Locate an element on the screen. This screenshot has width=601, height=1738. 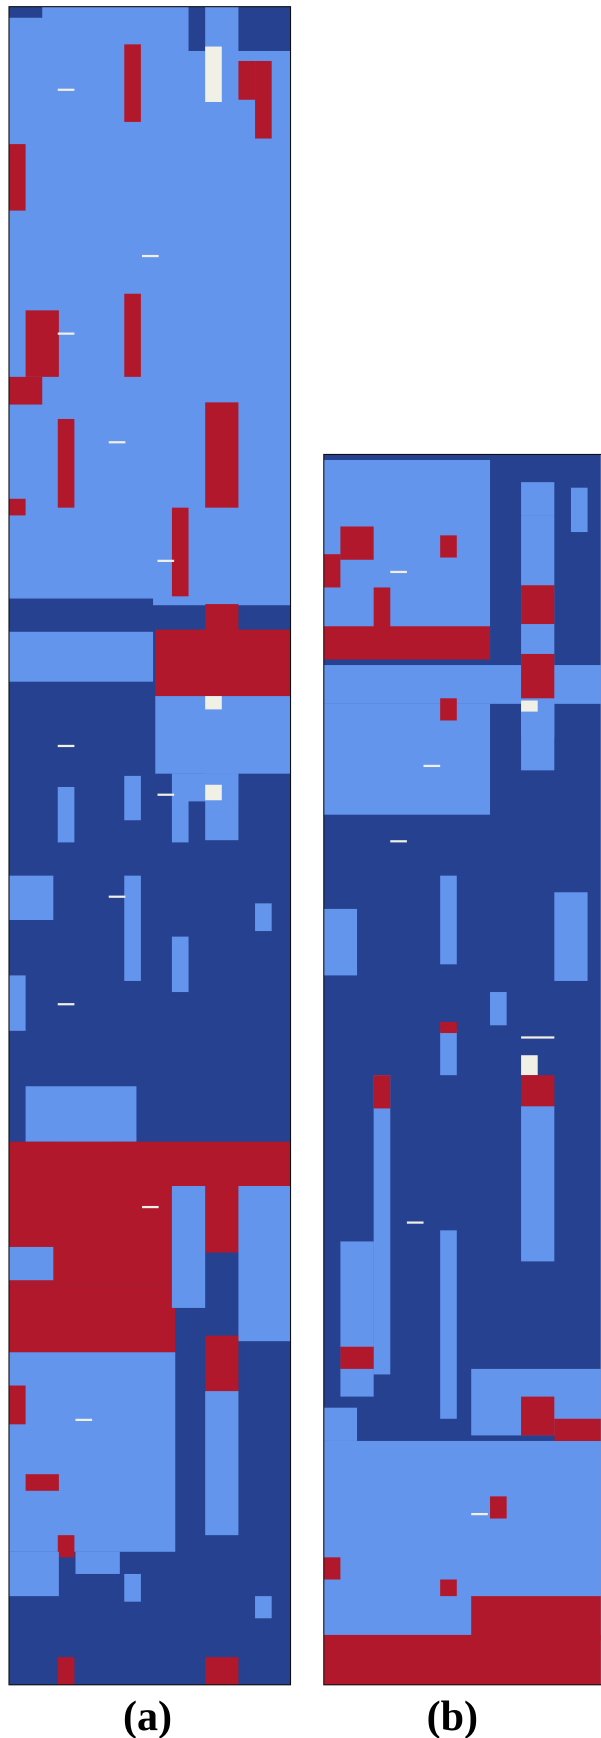
panel-label: (b) is located at coordinates (452, 1715).